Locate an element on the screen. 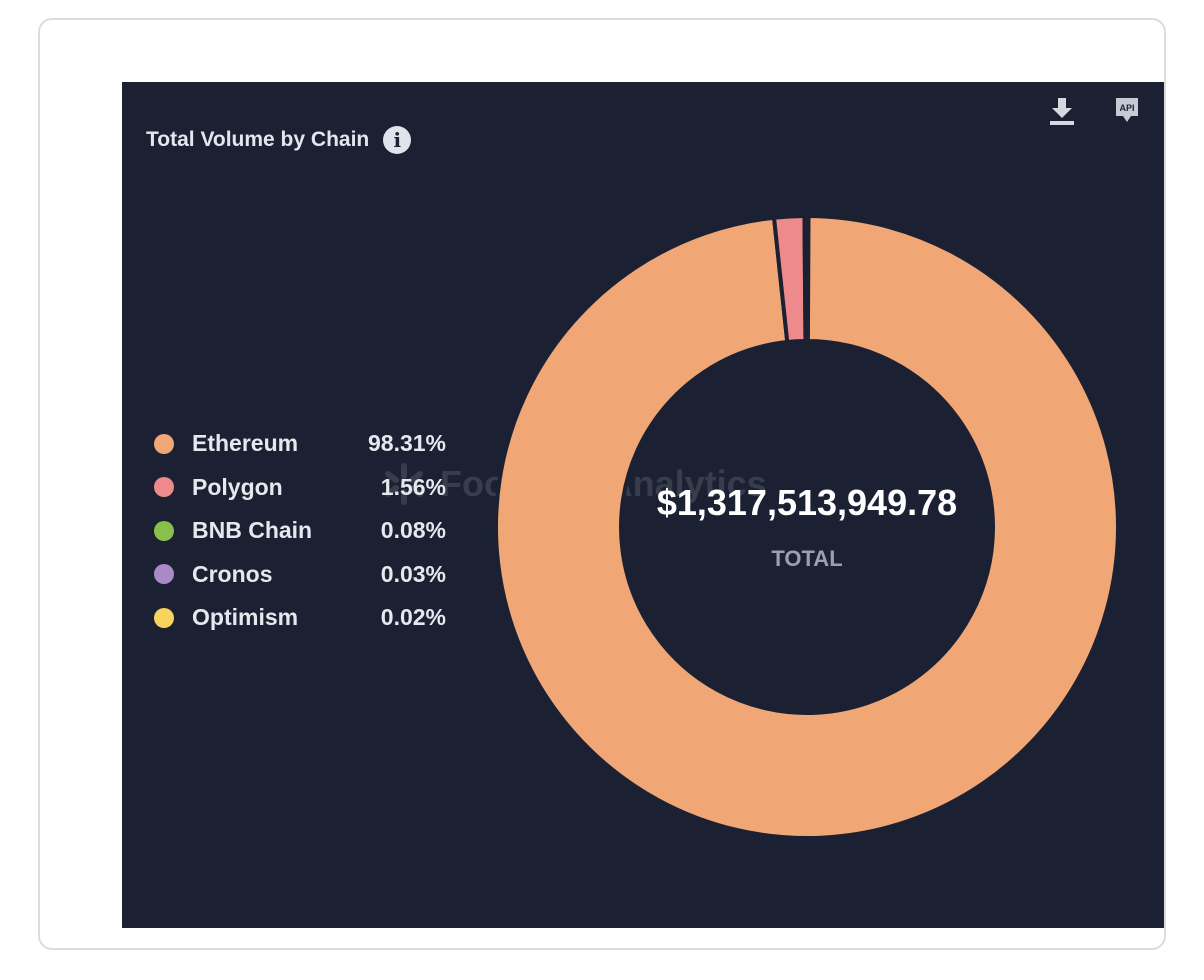 The image size is (1204, 980). total-label: TOTAL is located at coordinates (807, 558).